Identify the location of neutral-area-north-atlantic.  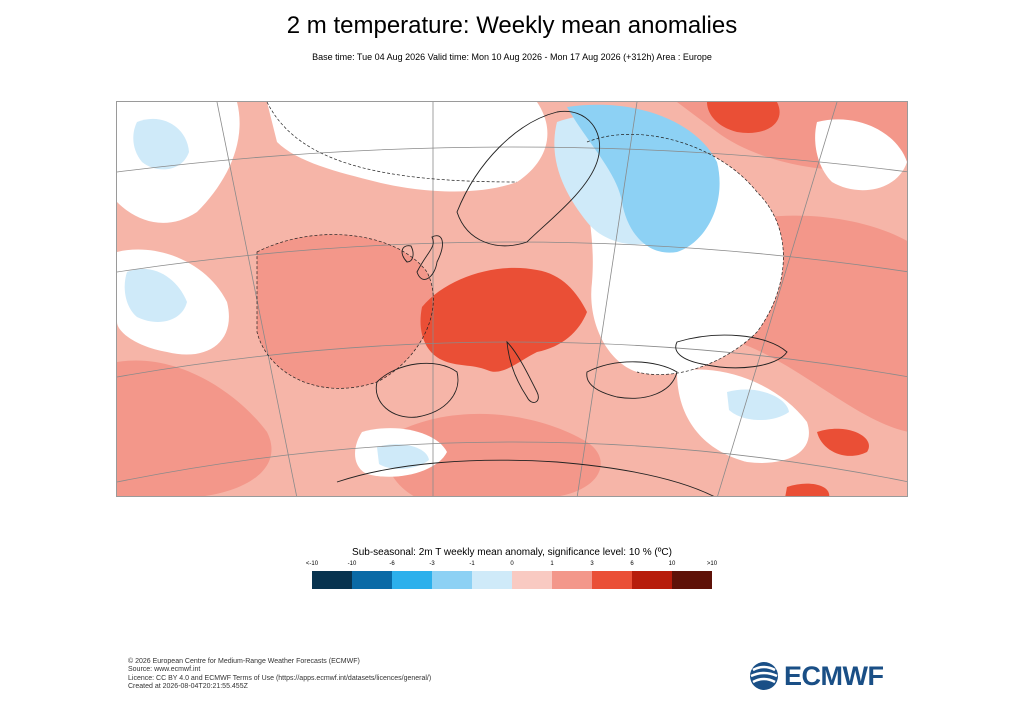
(407, 147).